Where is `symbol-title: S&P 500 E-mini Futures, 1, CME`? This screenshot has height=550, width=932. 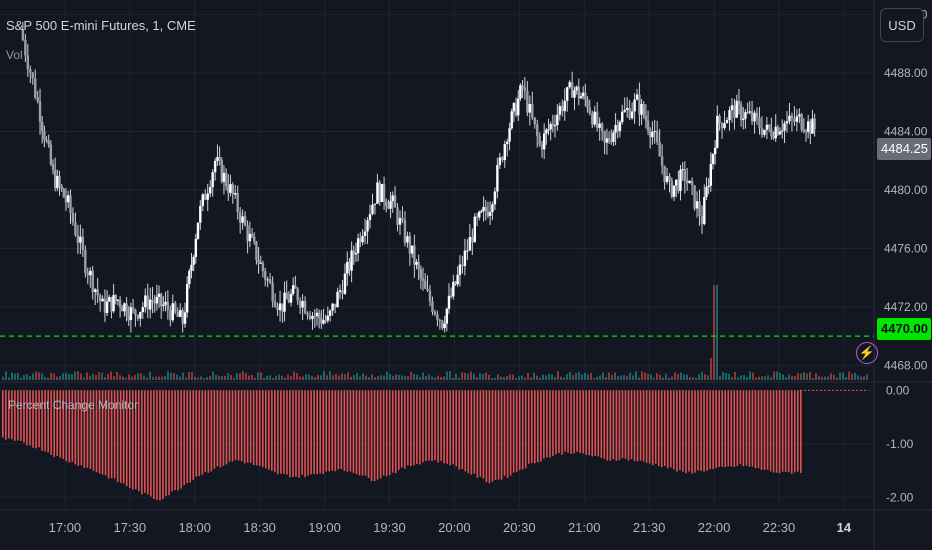
symbol-title: S&P 500 E-mini Futures, 1, CME is located at coordinates (101, 25).